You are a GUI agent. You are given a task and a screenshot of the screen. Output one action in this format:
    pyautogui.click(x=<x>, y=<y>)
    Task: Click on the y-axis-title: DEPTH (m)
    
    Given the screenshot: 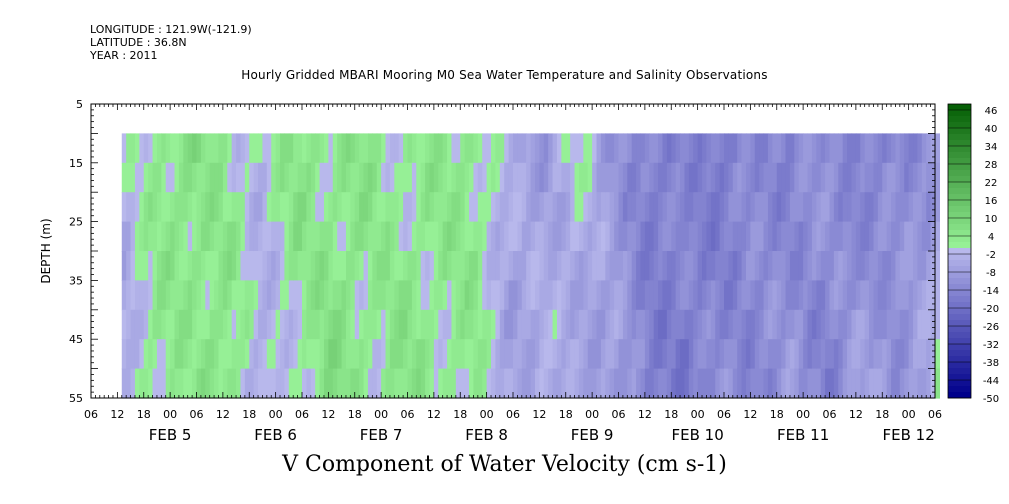 What is the action you would take?
    pyautogui.click(x=46, y=250)
    